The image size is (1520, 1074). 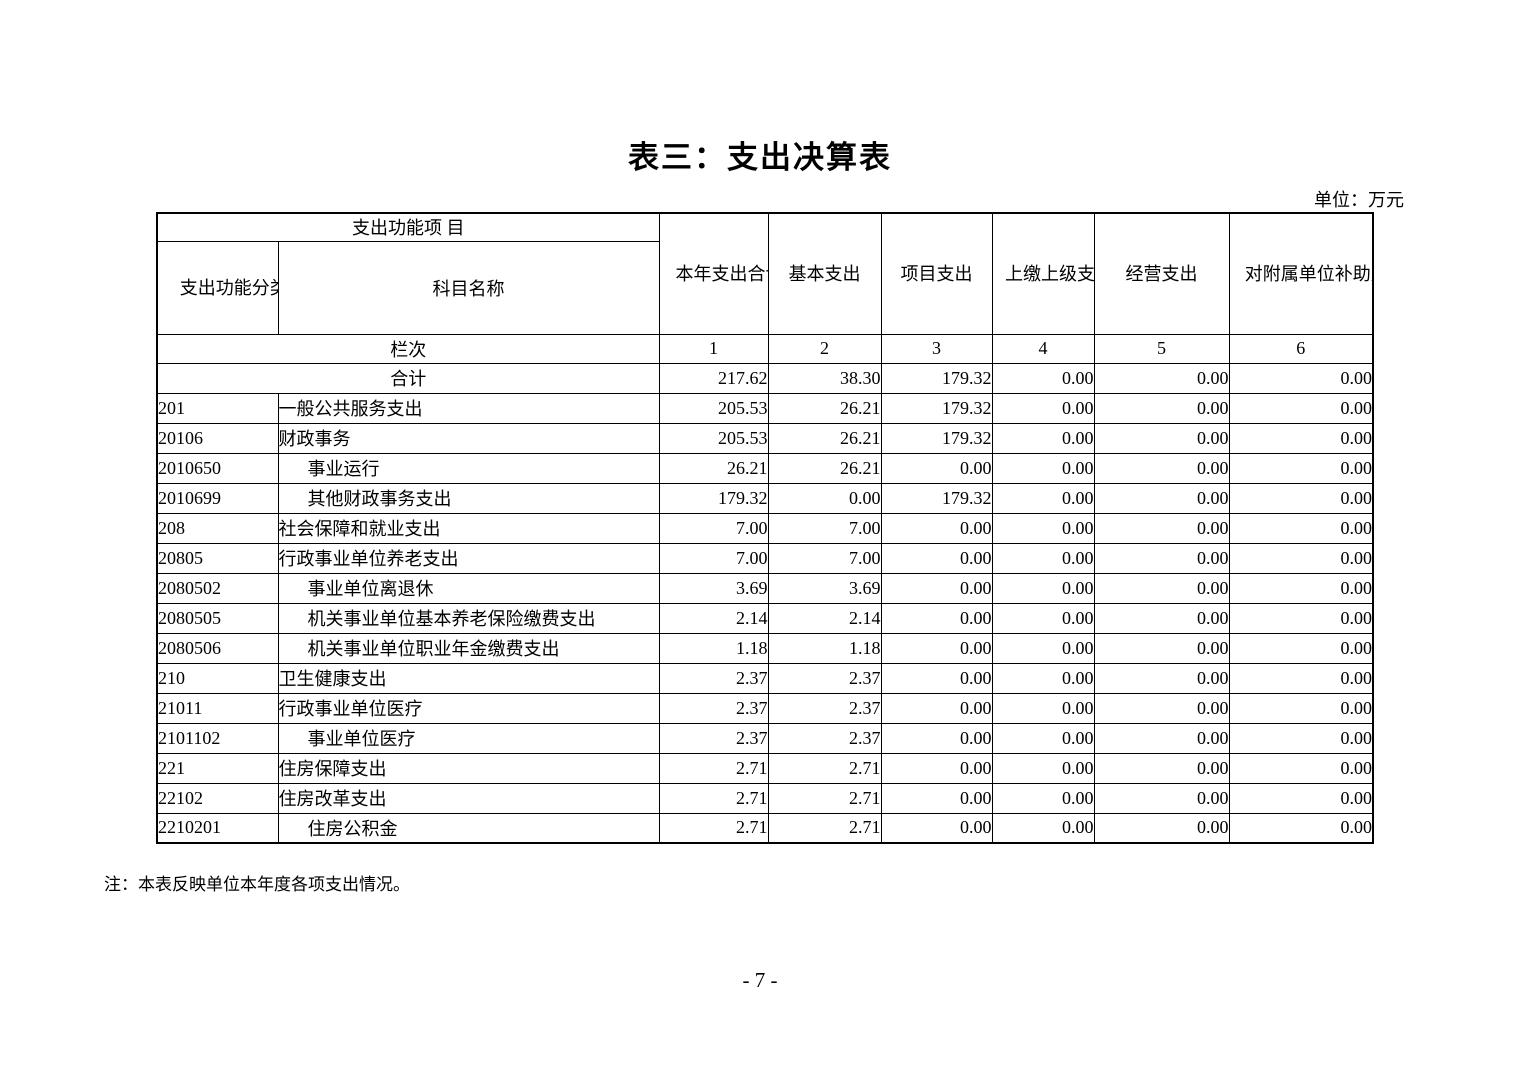 I want to click on row-code: 2010699, so click(x=217, y=498).